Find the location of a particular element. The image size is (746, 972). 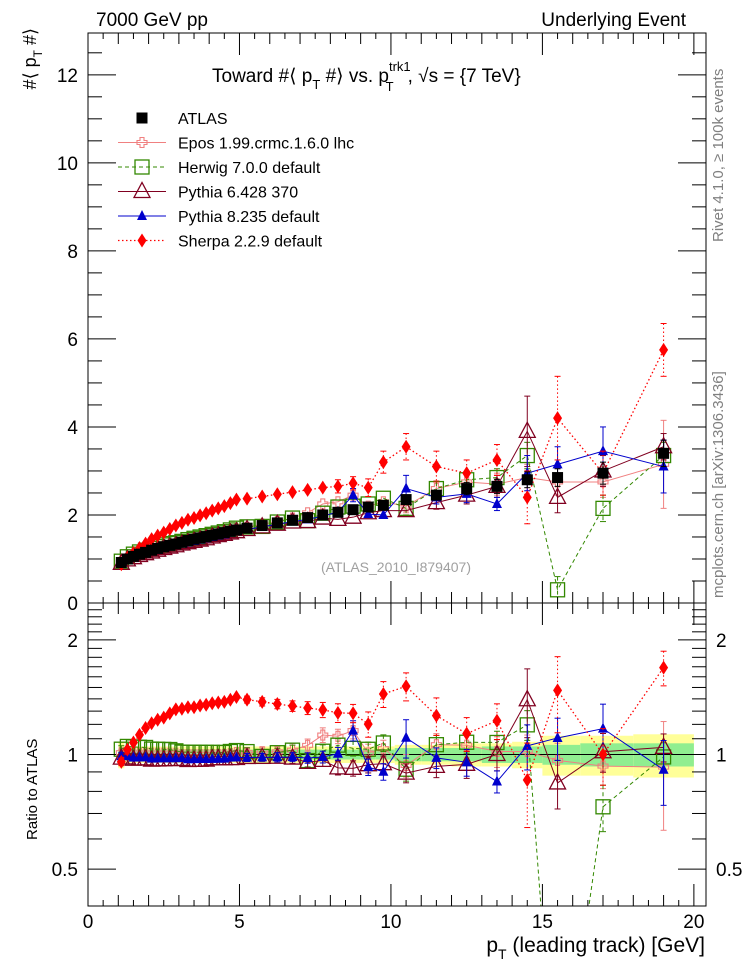

title-sub: T is located at coordinates (390, 86).